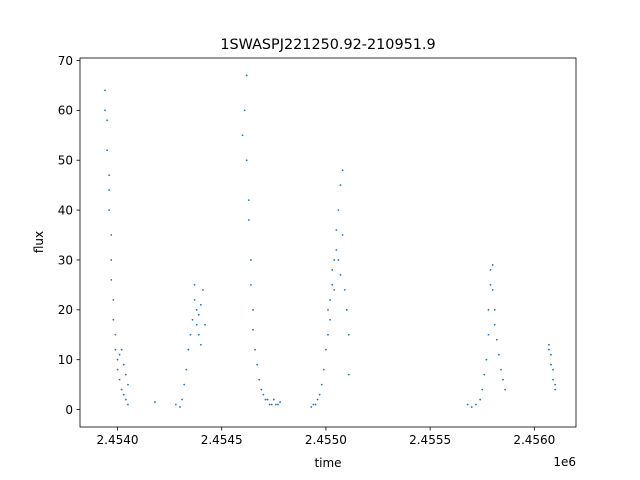  Describe the element at coordinates (69, 235) in the screenshot. I see `y-axis: 0 10 20 30 40 50 60 70` at that location.